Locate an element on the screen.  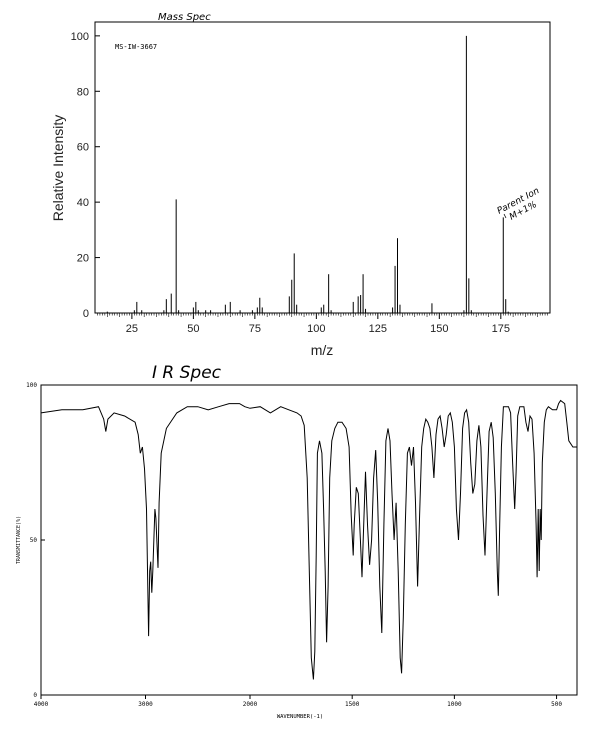
ir-x-tick-label: 4000 is located at coordinates (41, 704).